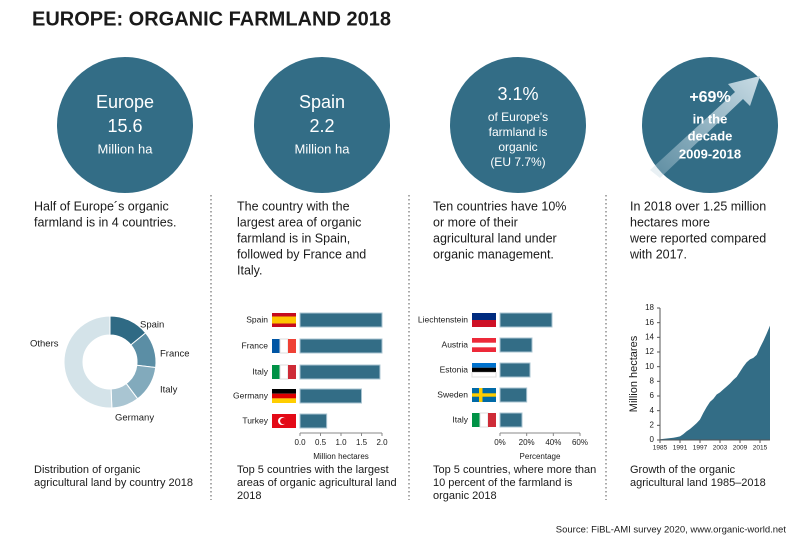 Image resolution: width=800 pixels, height=542 pixels. Describe the element at coordinates (652, 424) in the screenshot. I see `y-tick-label: 2` at that location.